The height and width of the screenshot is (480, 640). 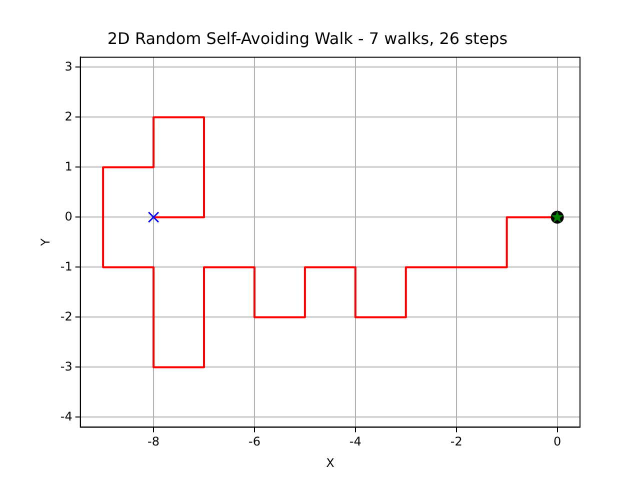 I want to click on y-tick-label: -4, so click(x=66, y=416).